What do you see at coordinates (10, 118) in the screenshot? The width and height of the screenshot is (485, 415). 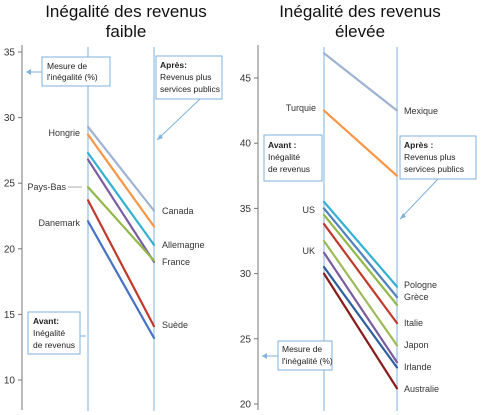 I see `left-y-tick-label: 30` at bounding box center [10, 118].